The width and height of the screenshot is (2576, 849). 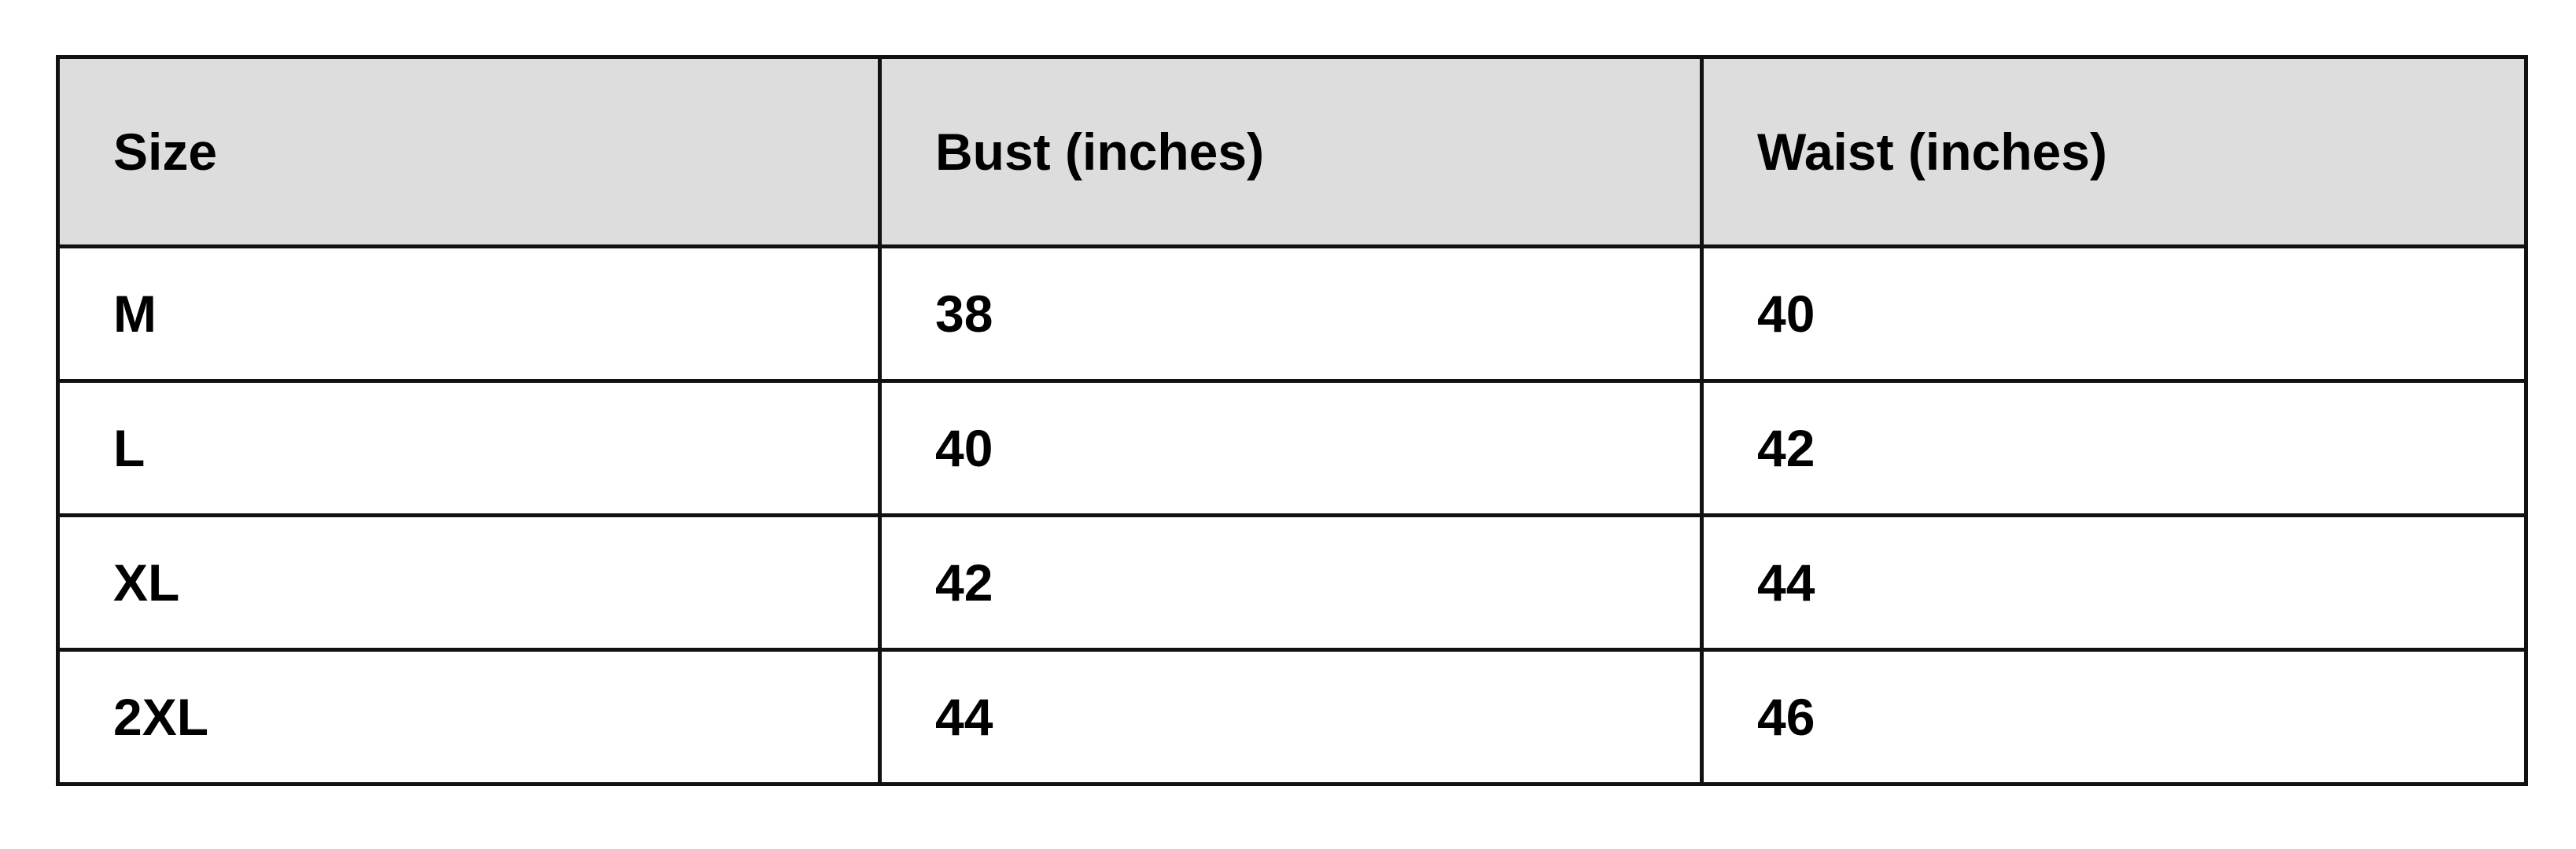 What do you see at coordinates (2114, 313) in the screenshot?
I see `waist-cell: 40` at bounding box center [2114, 313].